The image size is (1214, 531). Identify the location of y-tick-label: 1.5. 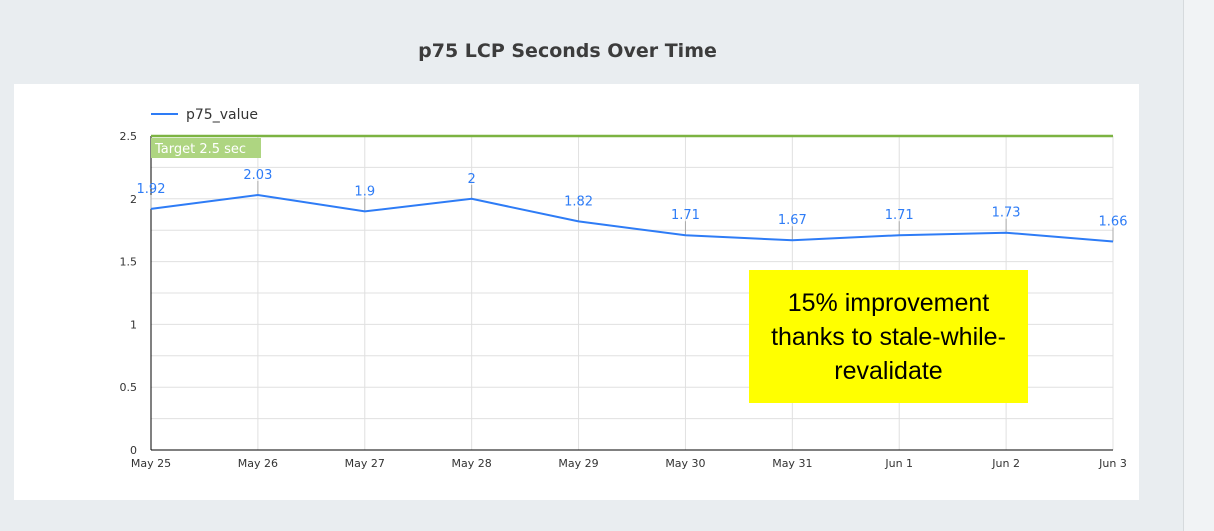
(129, 262).